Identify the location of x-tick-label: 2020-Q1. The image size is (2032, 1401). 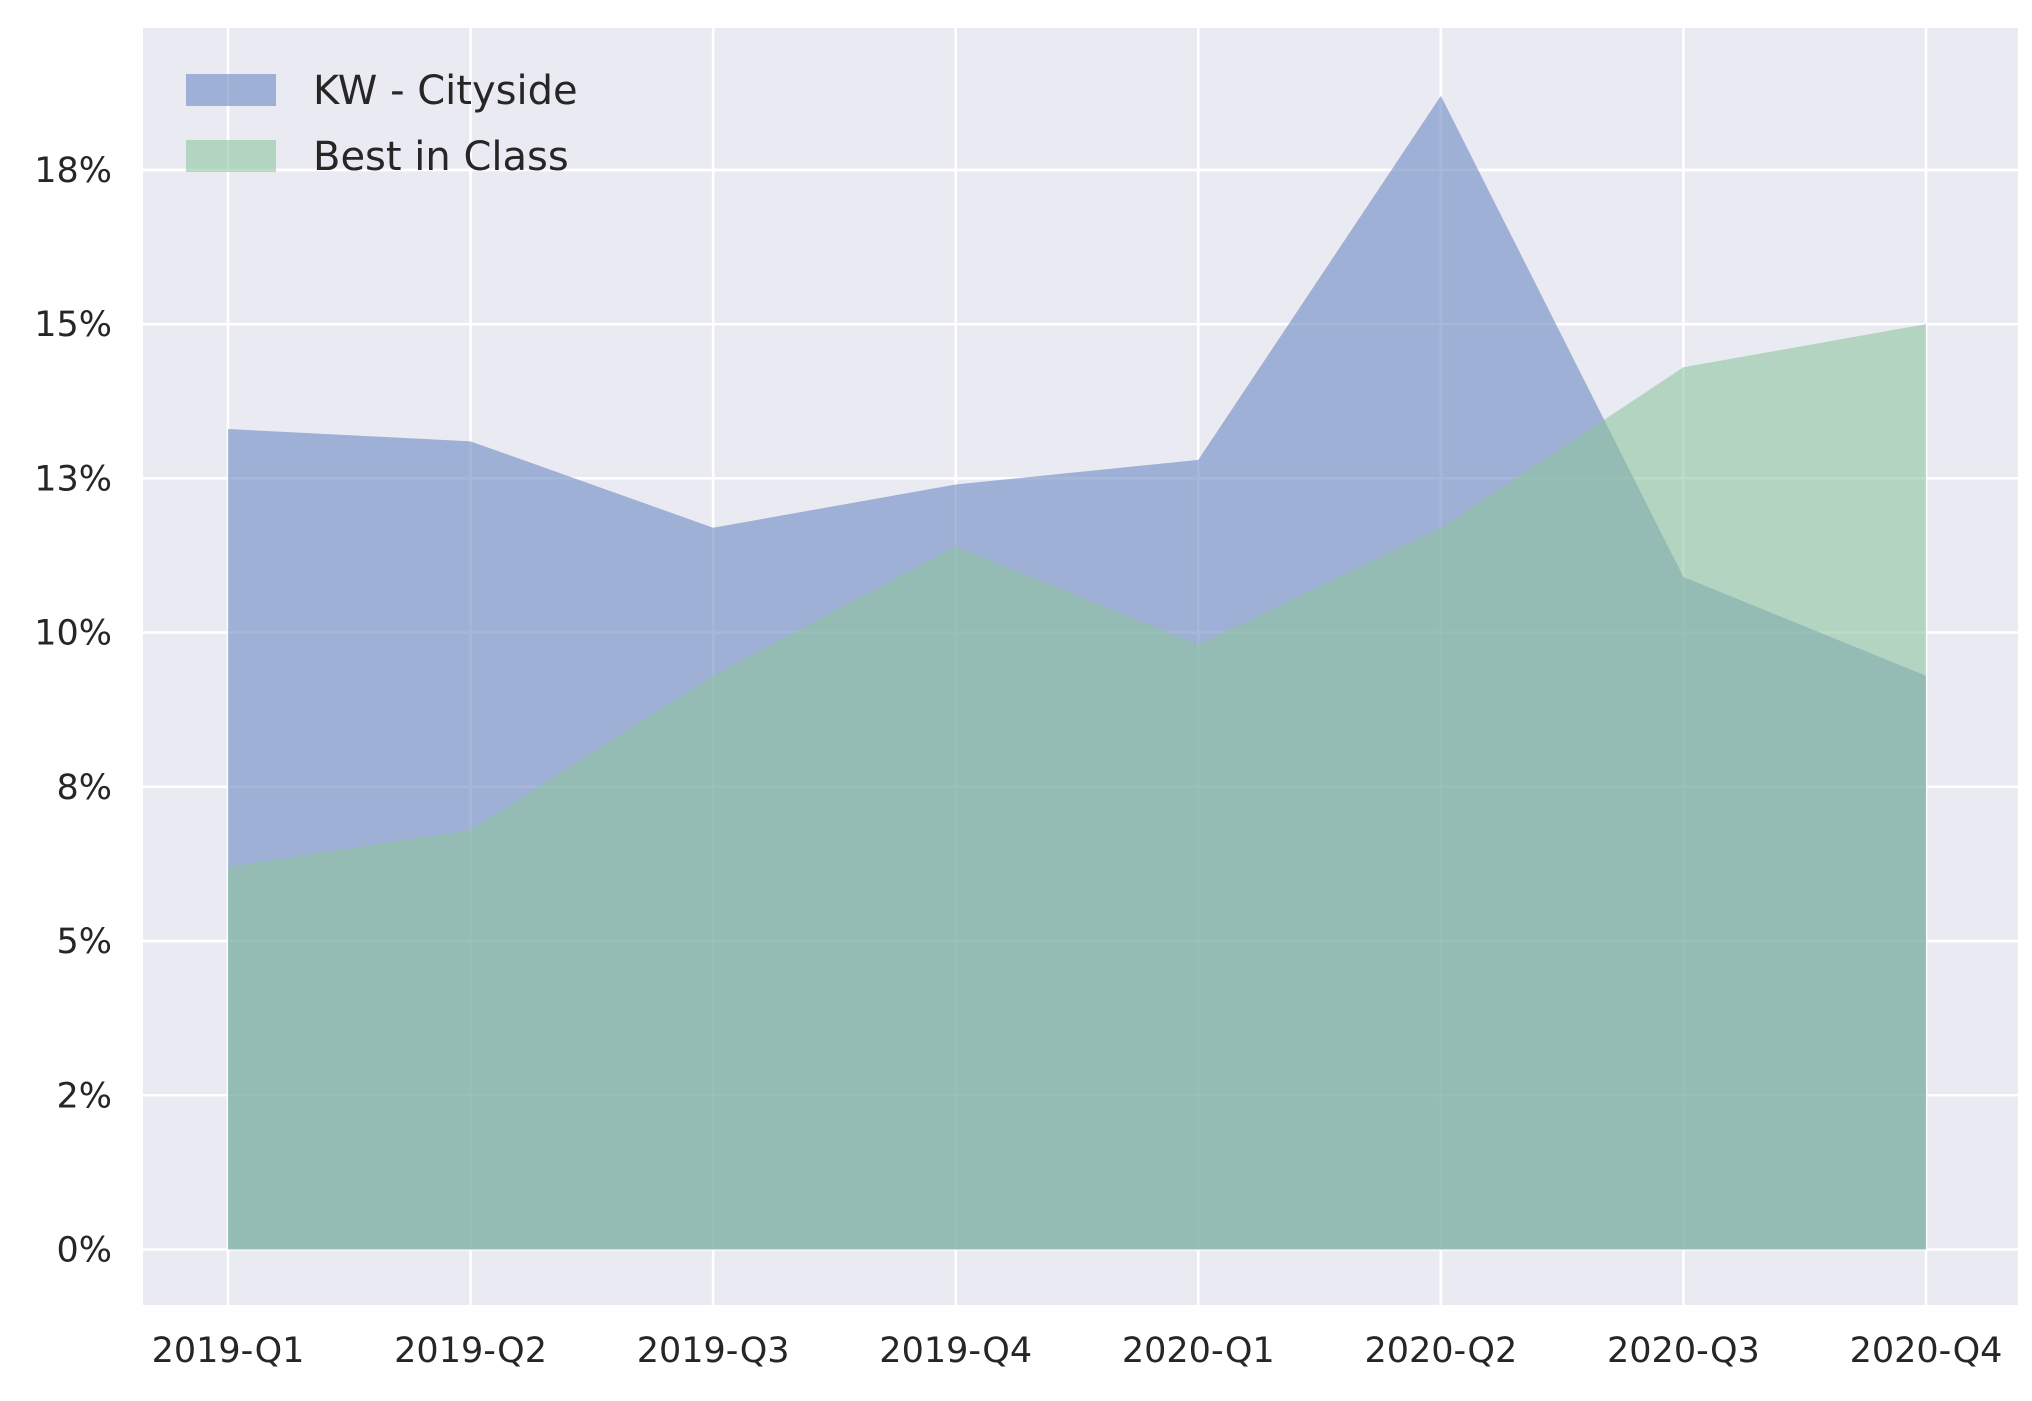
(1198, 1351).